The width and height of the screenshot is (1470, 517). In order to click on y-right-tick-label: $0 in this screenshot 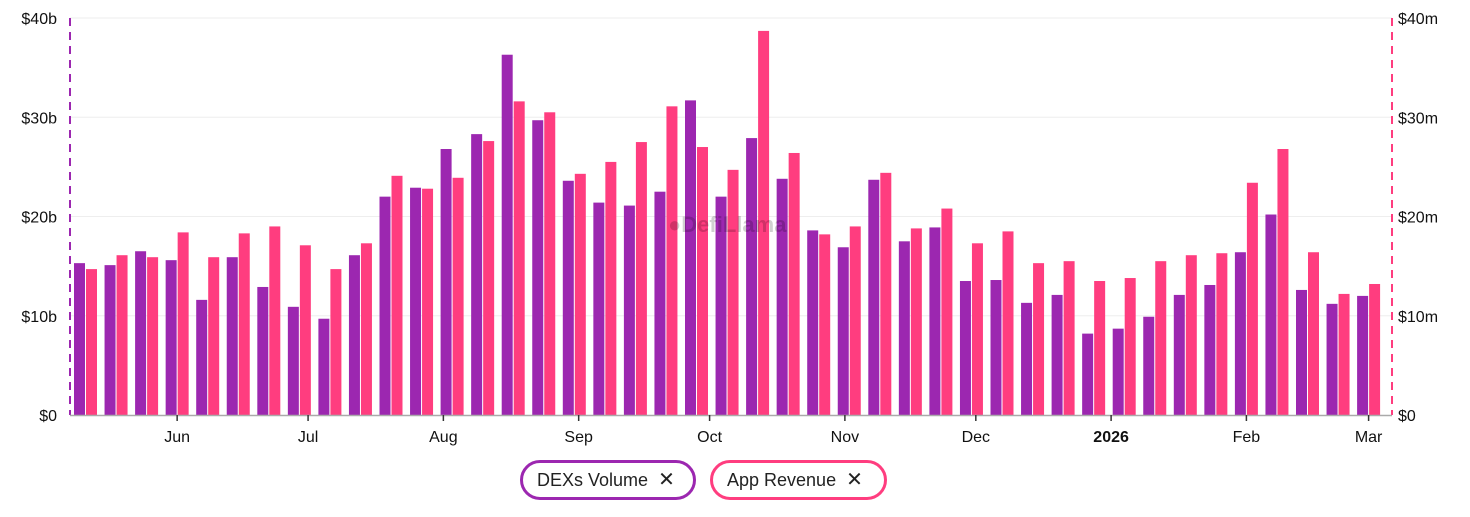, I will do `click(1407, 416)`.